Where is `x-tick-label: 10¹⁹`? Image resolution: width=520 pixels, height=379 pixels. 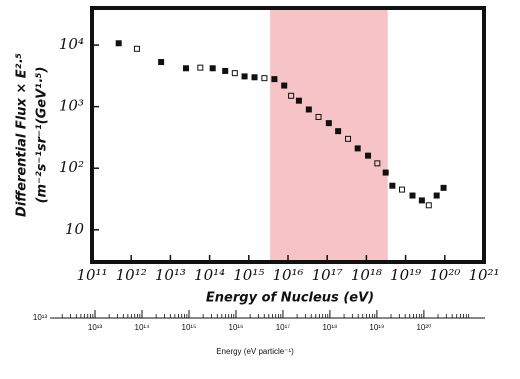
x-tick-label: 10¹⁹ is located at coordinates (405, 275).